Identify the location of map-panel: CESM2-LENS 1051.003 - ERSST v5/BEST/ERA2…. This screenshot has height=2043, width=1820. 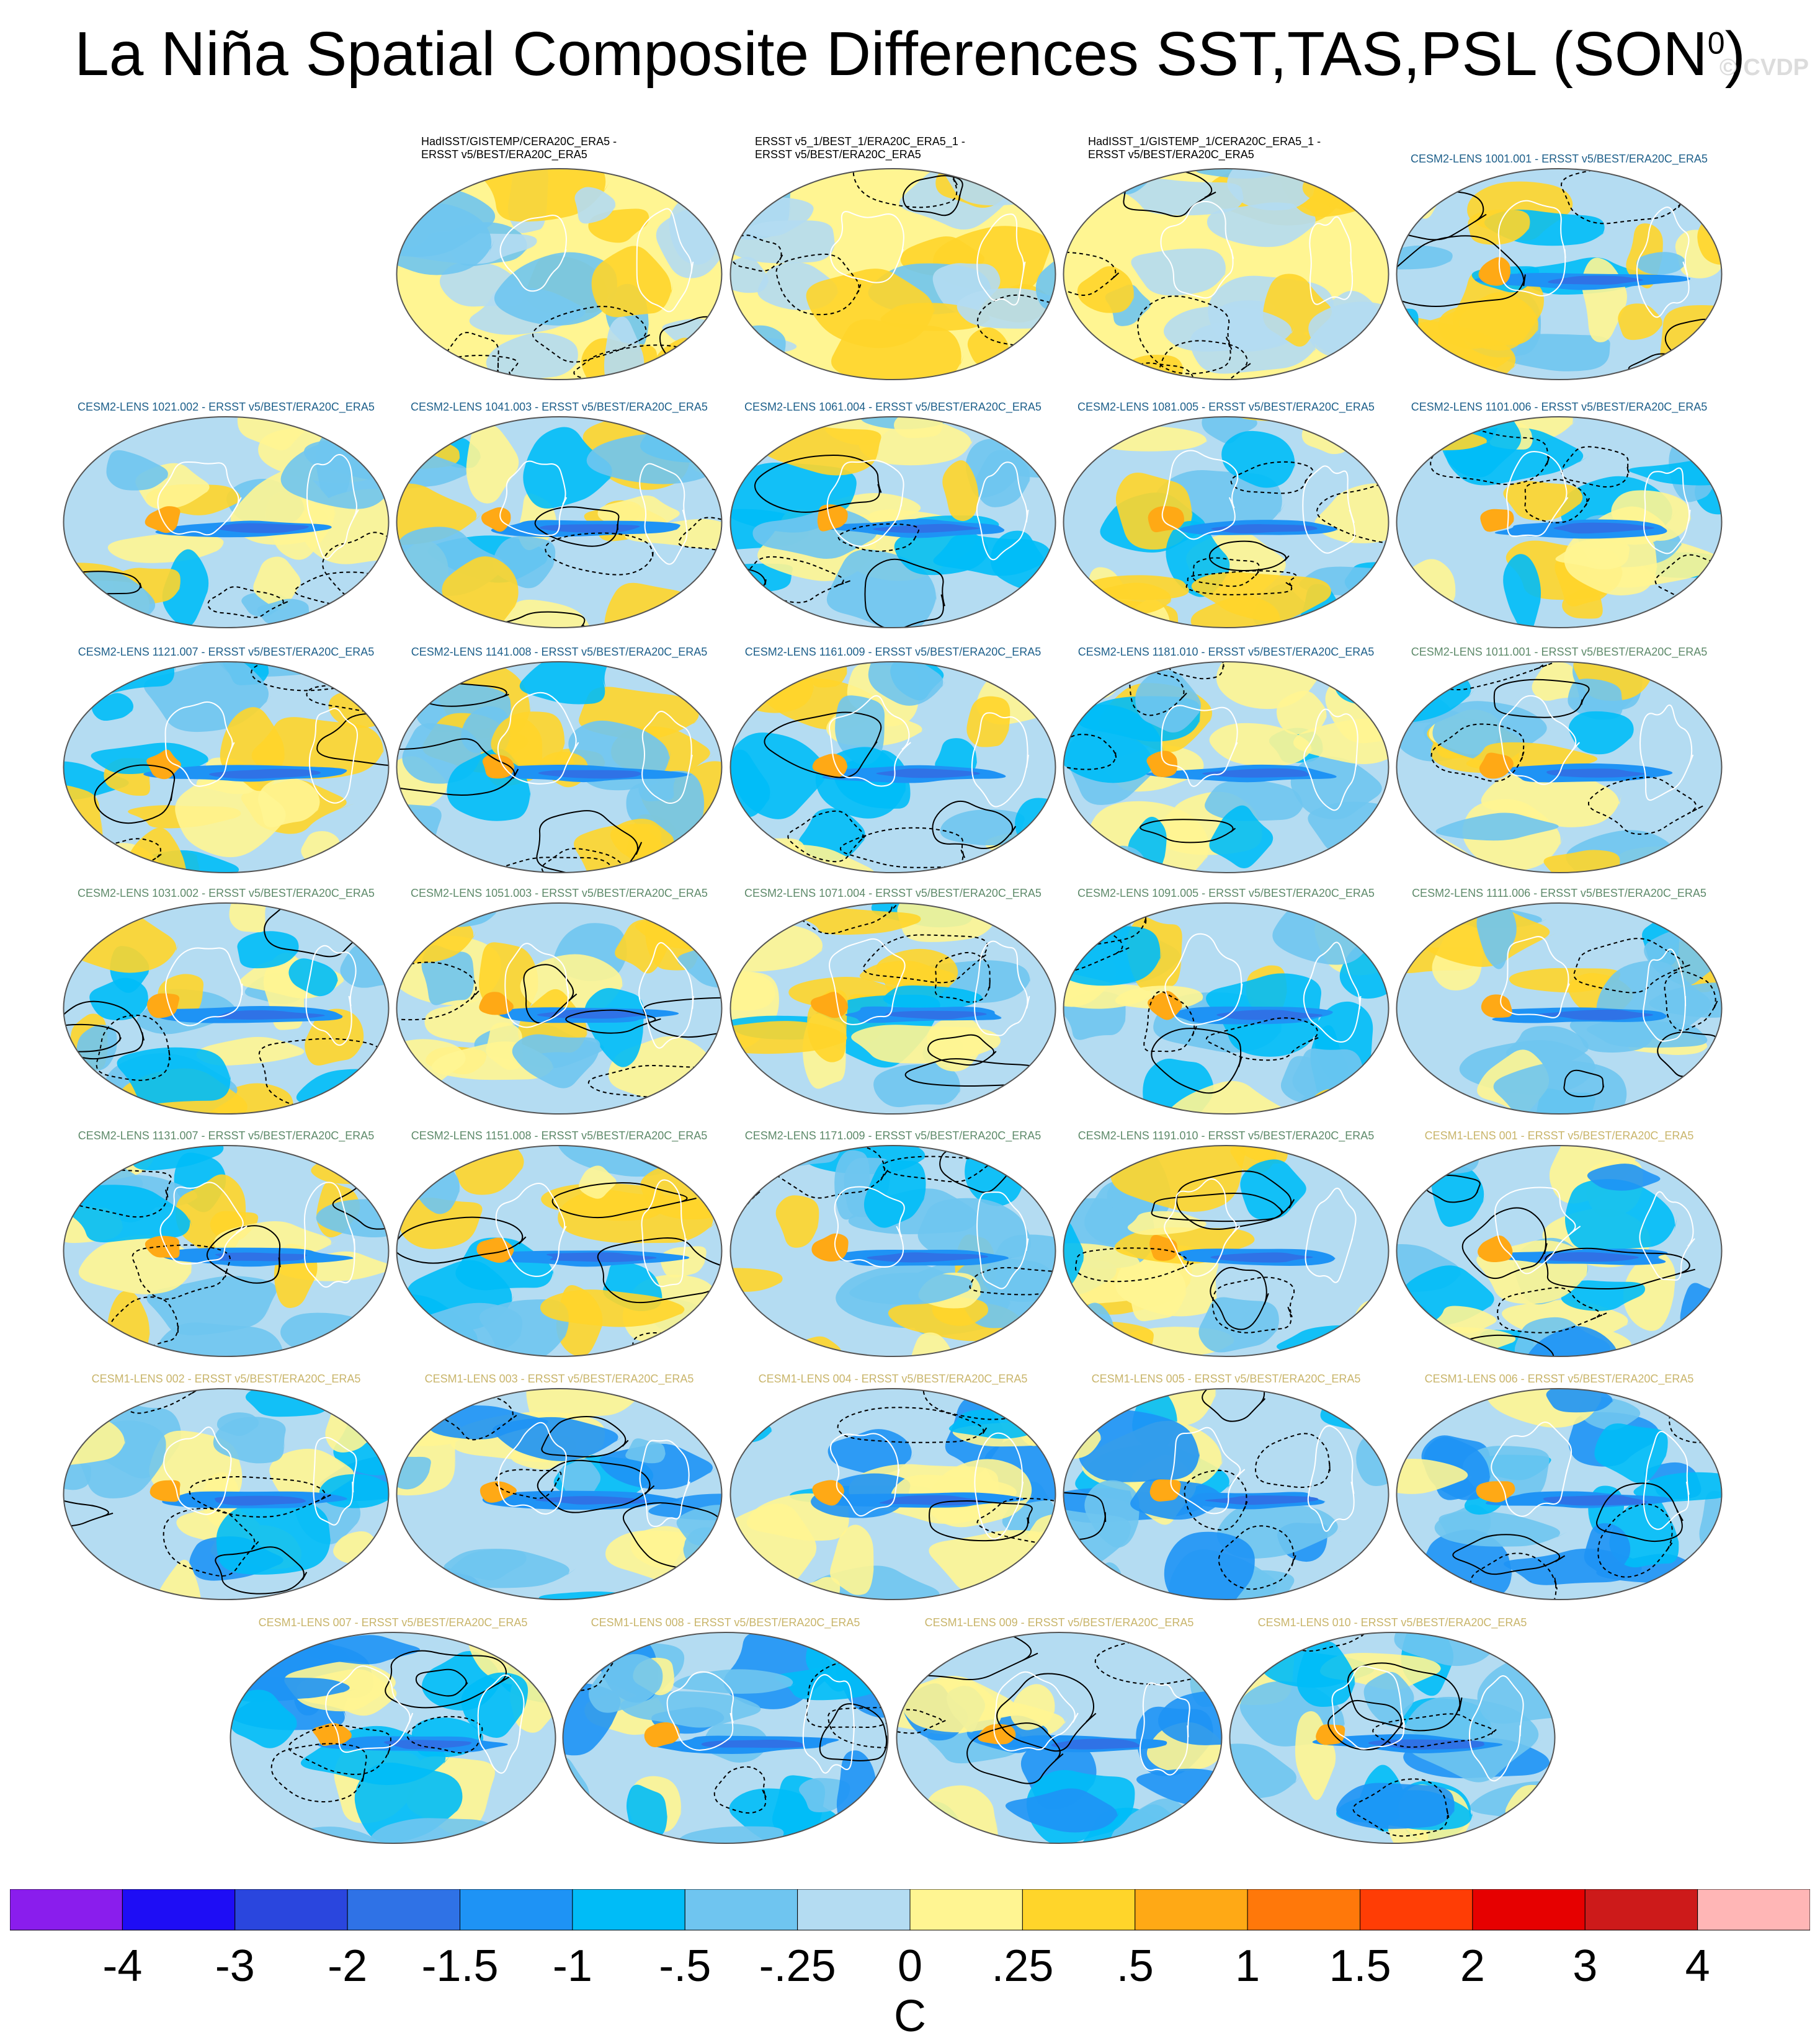
(559, 994).